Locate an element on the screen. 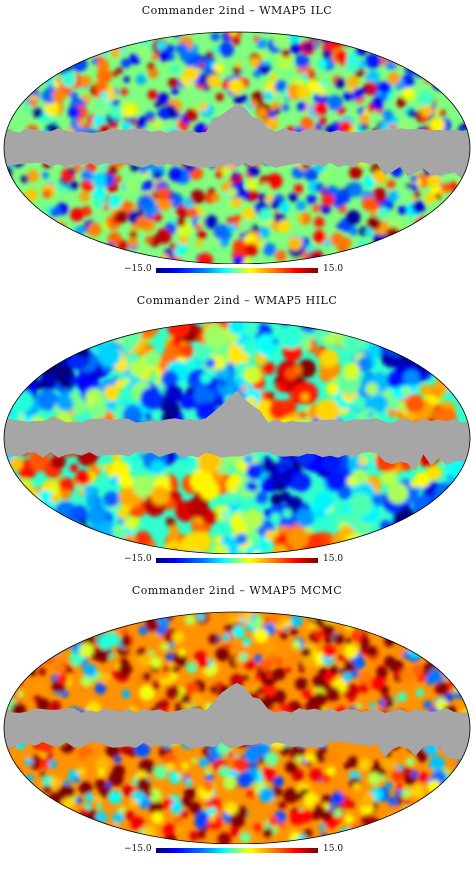  panel-title: Commander 2ind – WMAP5 HILC is located at coordinates (237, 300).